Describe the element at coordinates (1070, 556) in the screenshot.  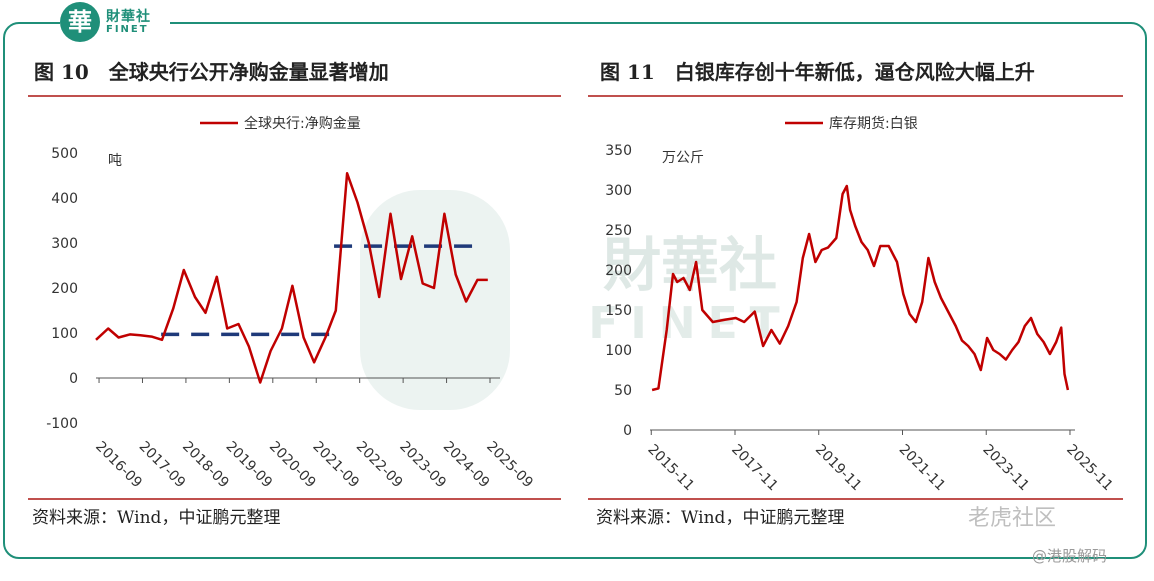
I see `watermark-hk-decode: @港股解码` at that location.